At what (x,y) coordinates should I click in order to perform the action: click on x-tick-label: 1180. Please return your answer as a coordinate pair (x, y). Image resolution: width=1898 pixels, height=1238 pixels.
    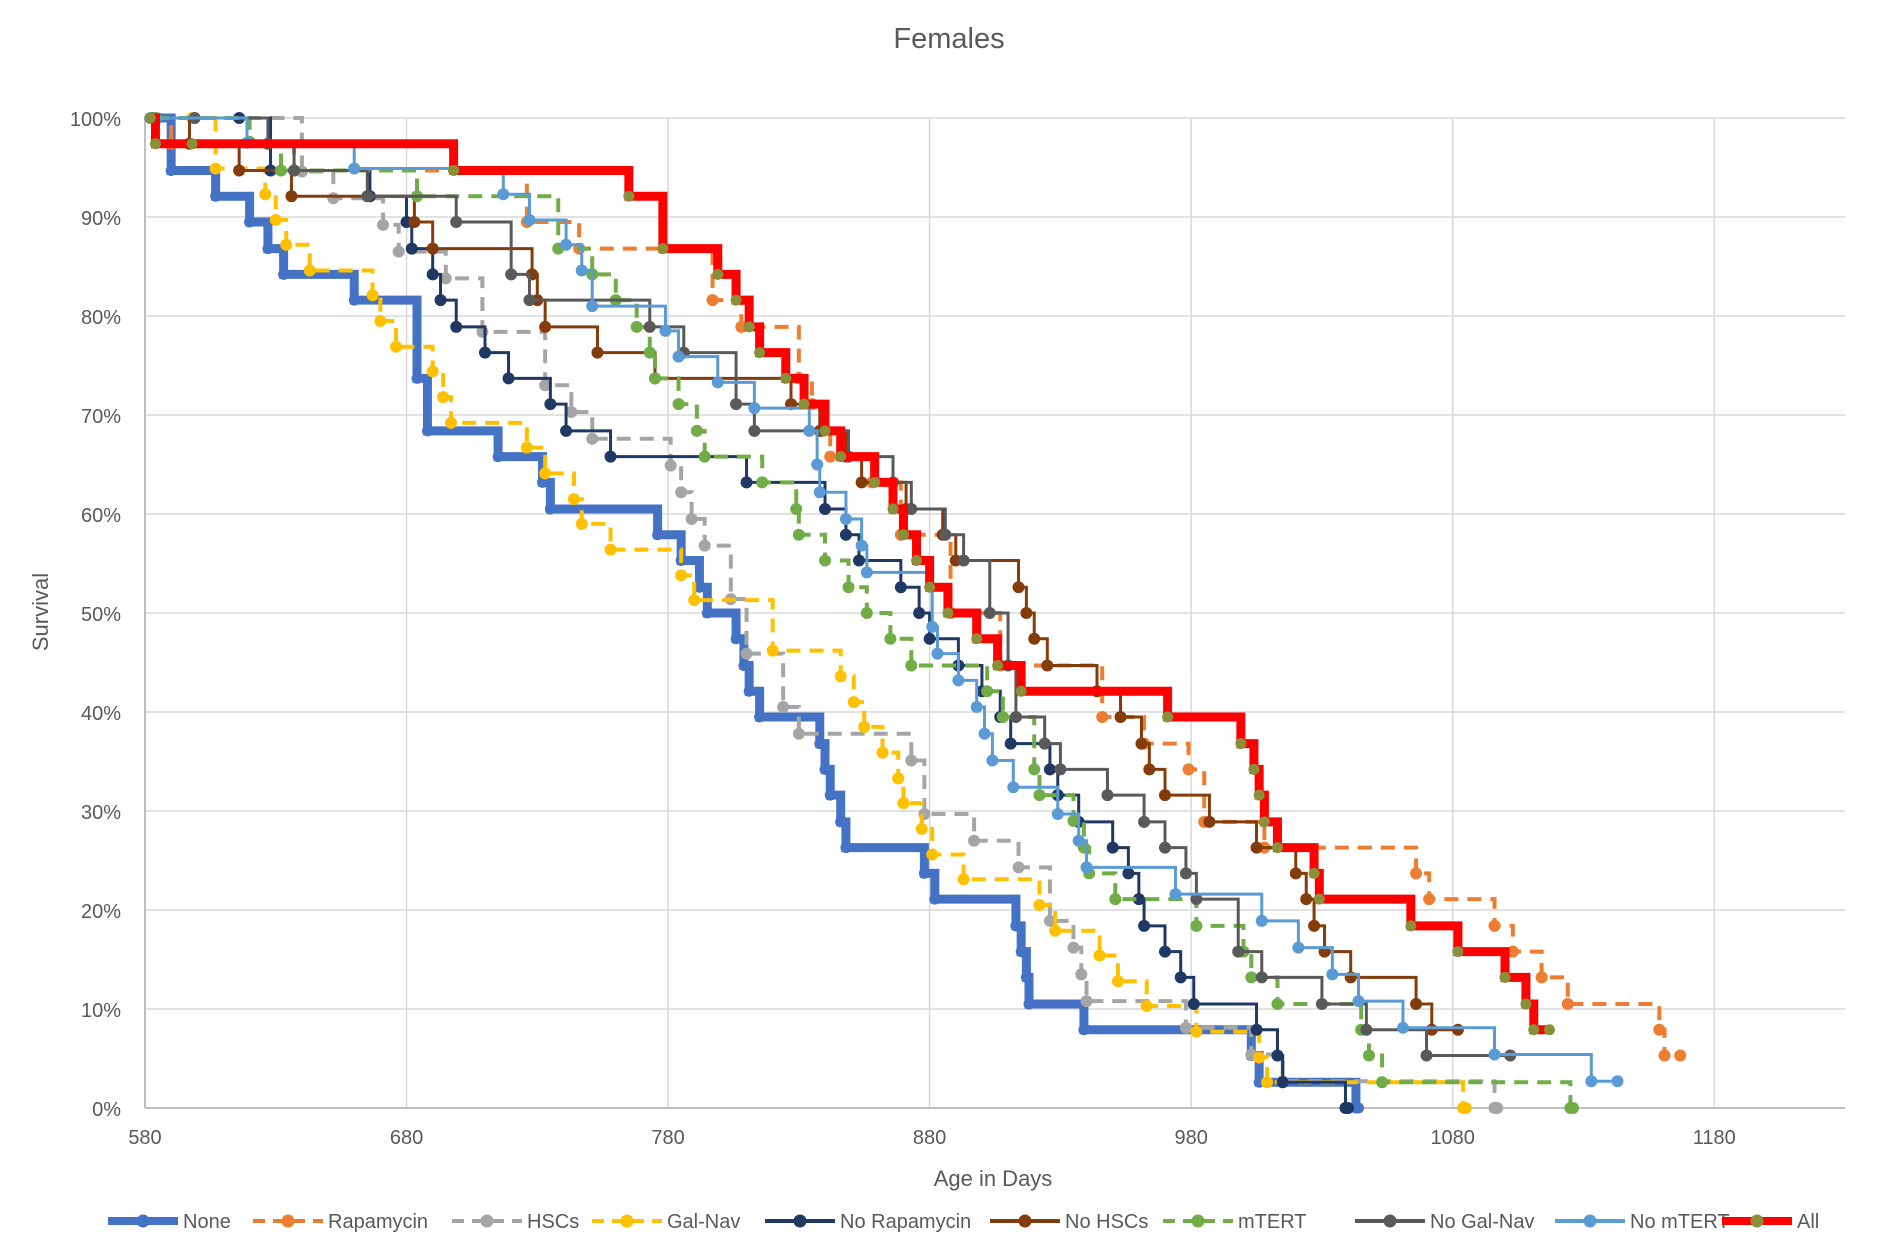
    Looking at the image, I should click on (1714, 1138).